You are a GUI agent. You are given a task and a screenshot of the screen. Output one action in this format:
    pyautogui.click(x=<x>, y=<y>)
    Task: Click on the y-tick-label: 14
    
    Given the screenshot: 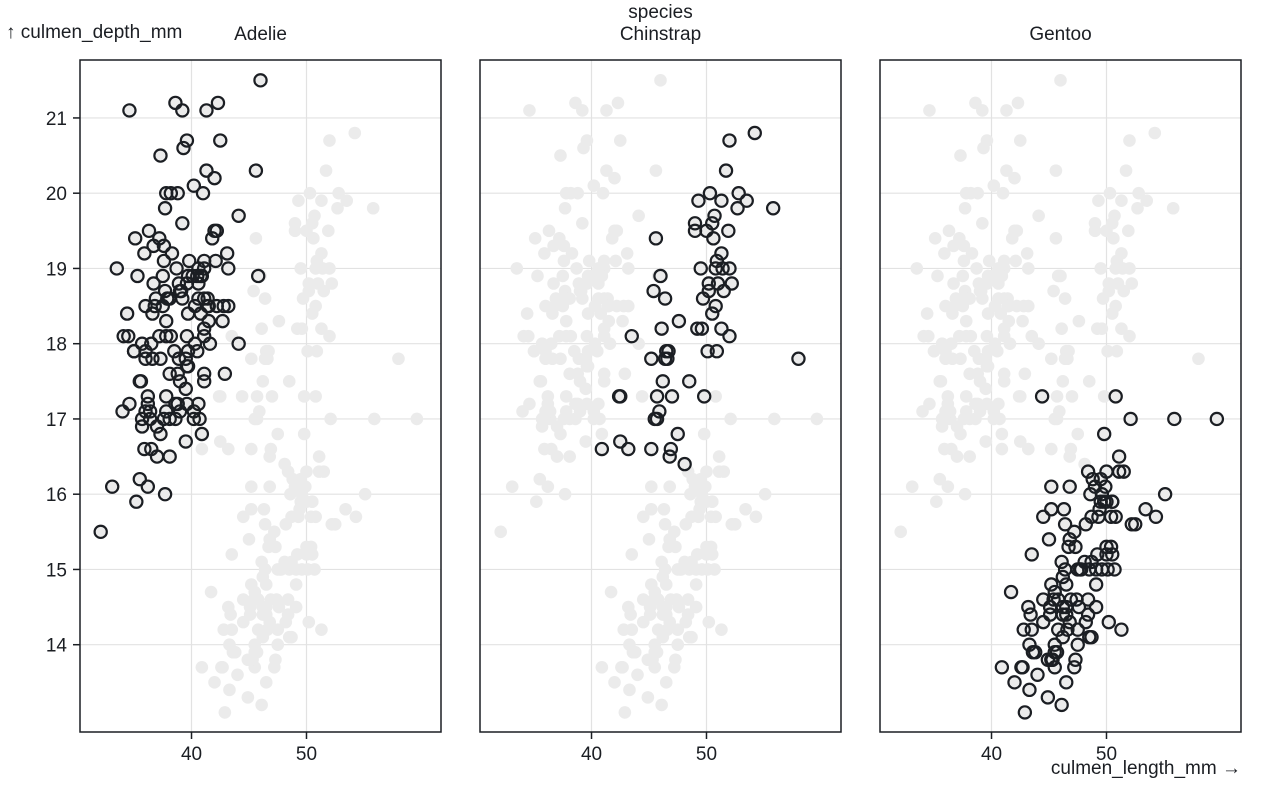 What is the action you would take?
    pyautogui.click(x=57, y=646)
    